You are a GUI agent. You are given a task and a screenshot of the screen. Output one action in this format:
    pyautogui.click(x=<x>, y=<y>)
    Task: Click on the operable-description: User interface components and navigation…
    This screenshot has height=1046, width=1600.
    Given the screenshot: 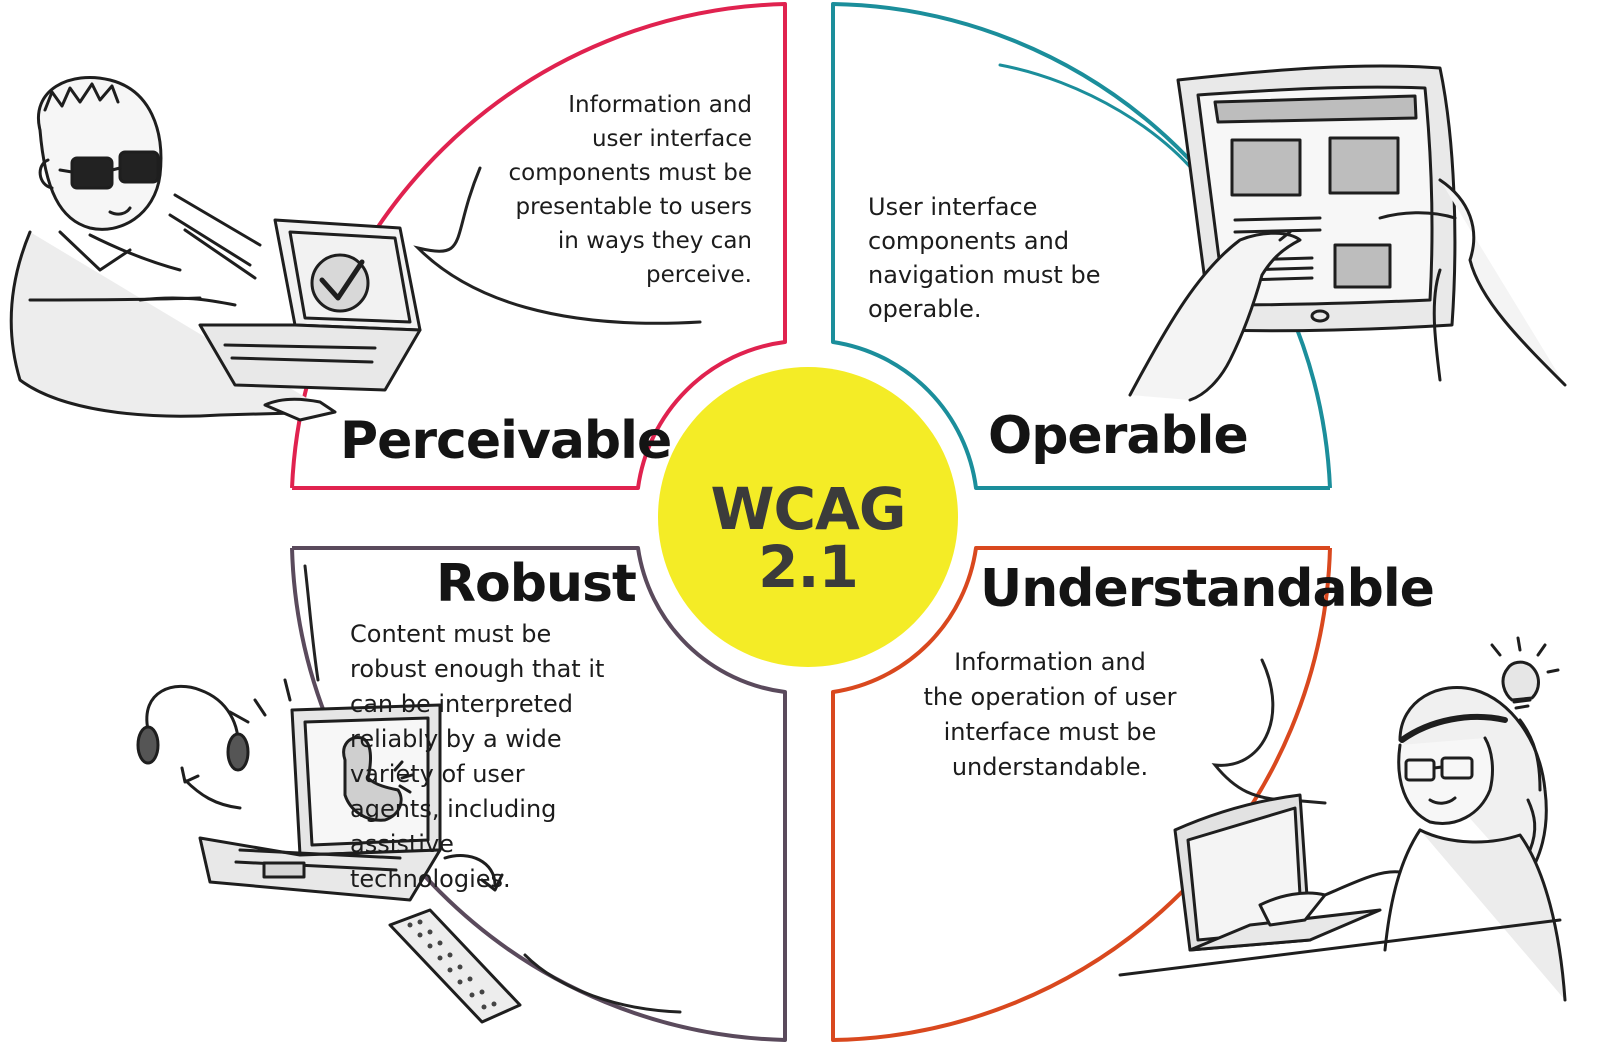 What is the action you would take?
    pyautogui.click(x=984, y=258)
    